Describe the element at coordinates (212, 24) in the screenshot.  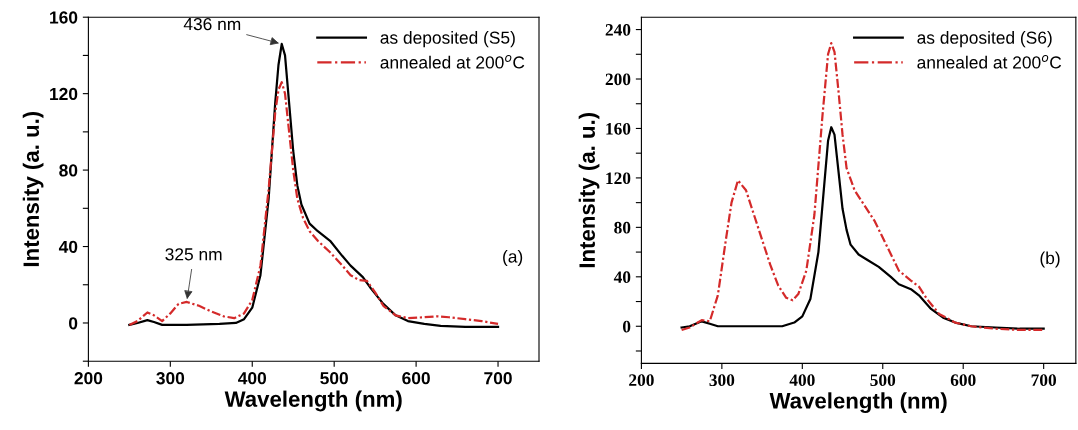
I see `annotation: 436 nm` at that location.